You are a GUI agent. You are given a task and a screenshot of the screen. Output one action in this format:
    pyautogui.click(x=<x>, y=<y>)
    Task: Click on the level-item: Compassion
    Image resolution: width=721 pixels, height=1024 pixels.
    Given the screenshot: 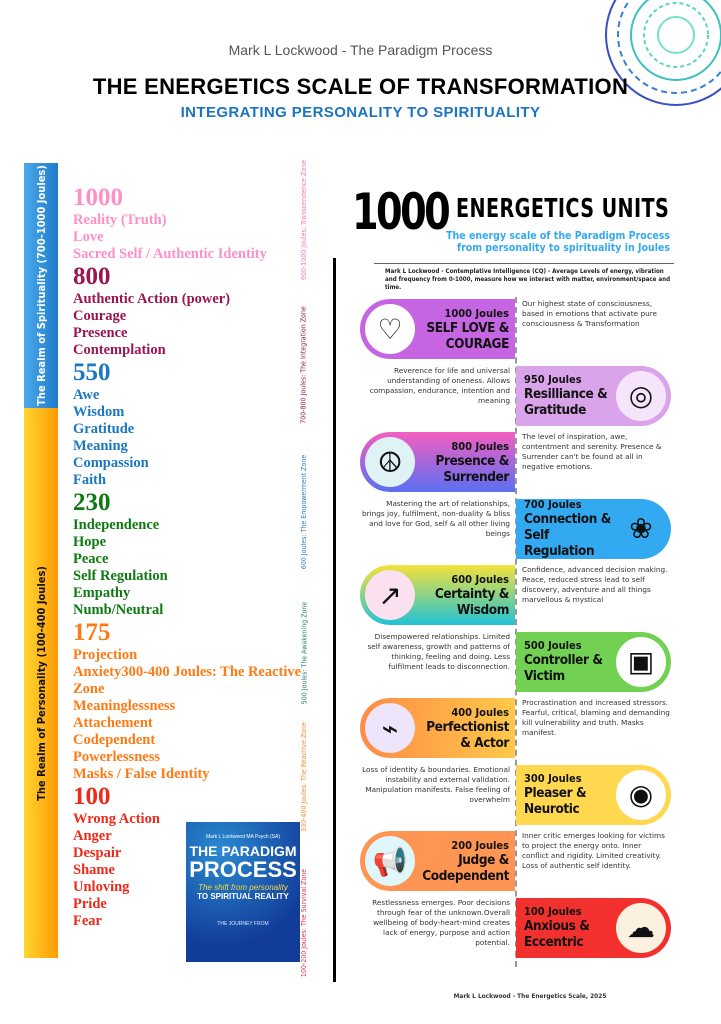 What is the action you would take?
    pyautogui.click(x=111, y=463)
    